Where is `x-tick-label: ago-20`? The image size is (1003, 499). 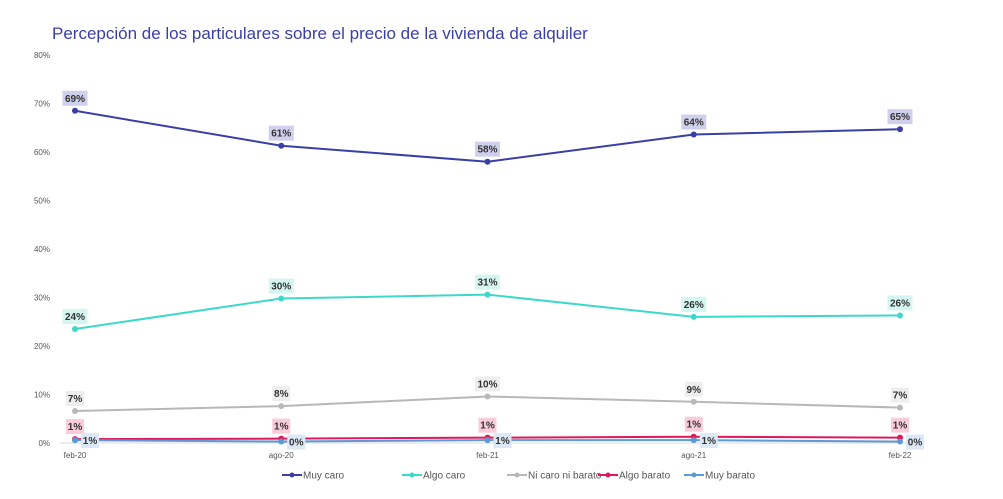 x-tick-label: ago-20 is located at coordinates (281, 455).